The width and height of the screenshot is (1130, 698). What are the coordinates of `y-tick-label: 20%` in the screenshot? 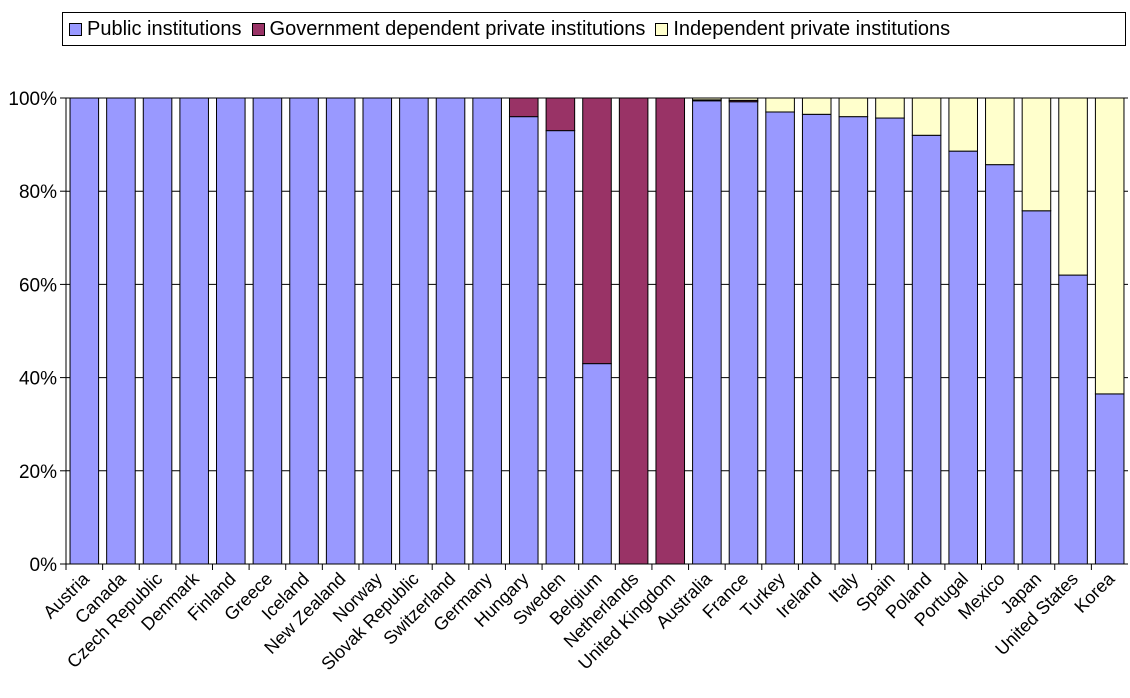 It's located at (38, 472).